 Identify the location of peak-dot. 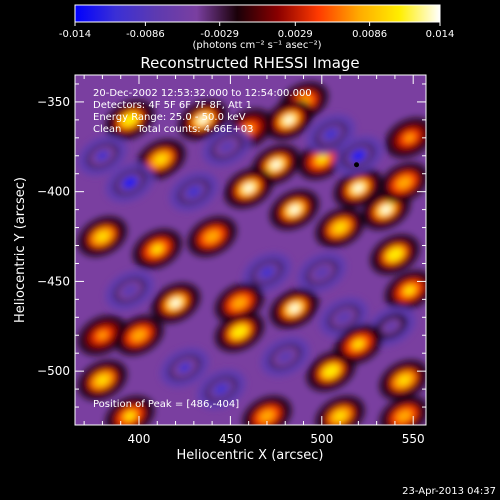
(357, 165).